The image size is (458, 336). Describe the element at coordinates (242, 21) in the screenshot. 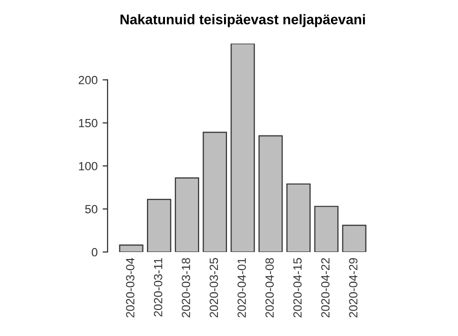

I see `chart-title: Nakatunuid teisipäevast neljapäevani` at that location.